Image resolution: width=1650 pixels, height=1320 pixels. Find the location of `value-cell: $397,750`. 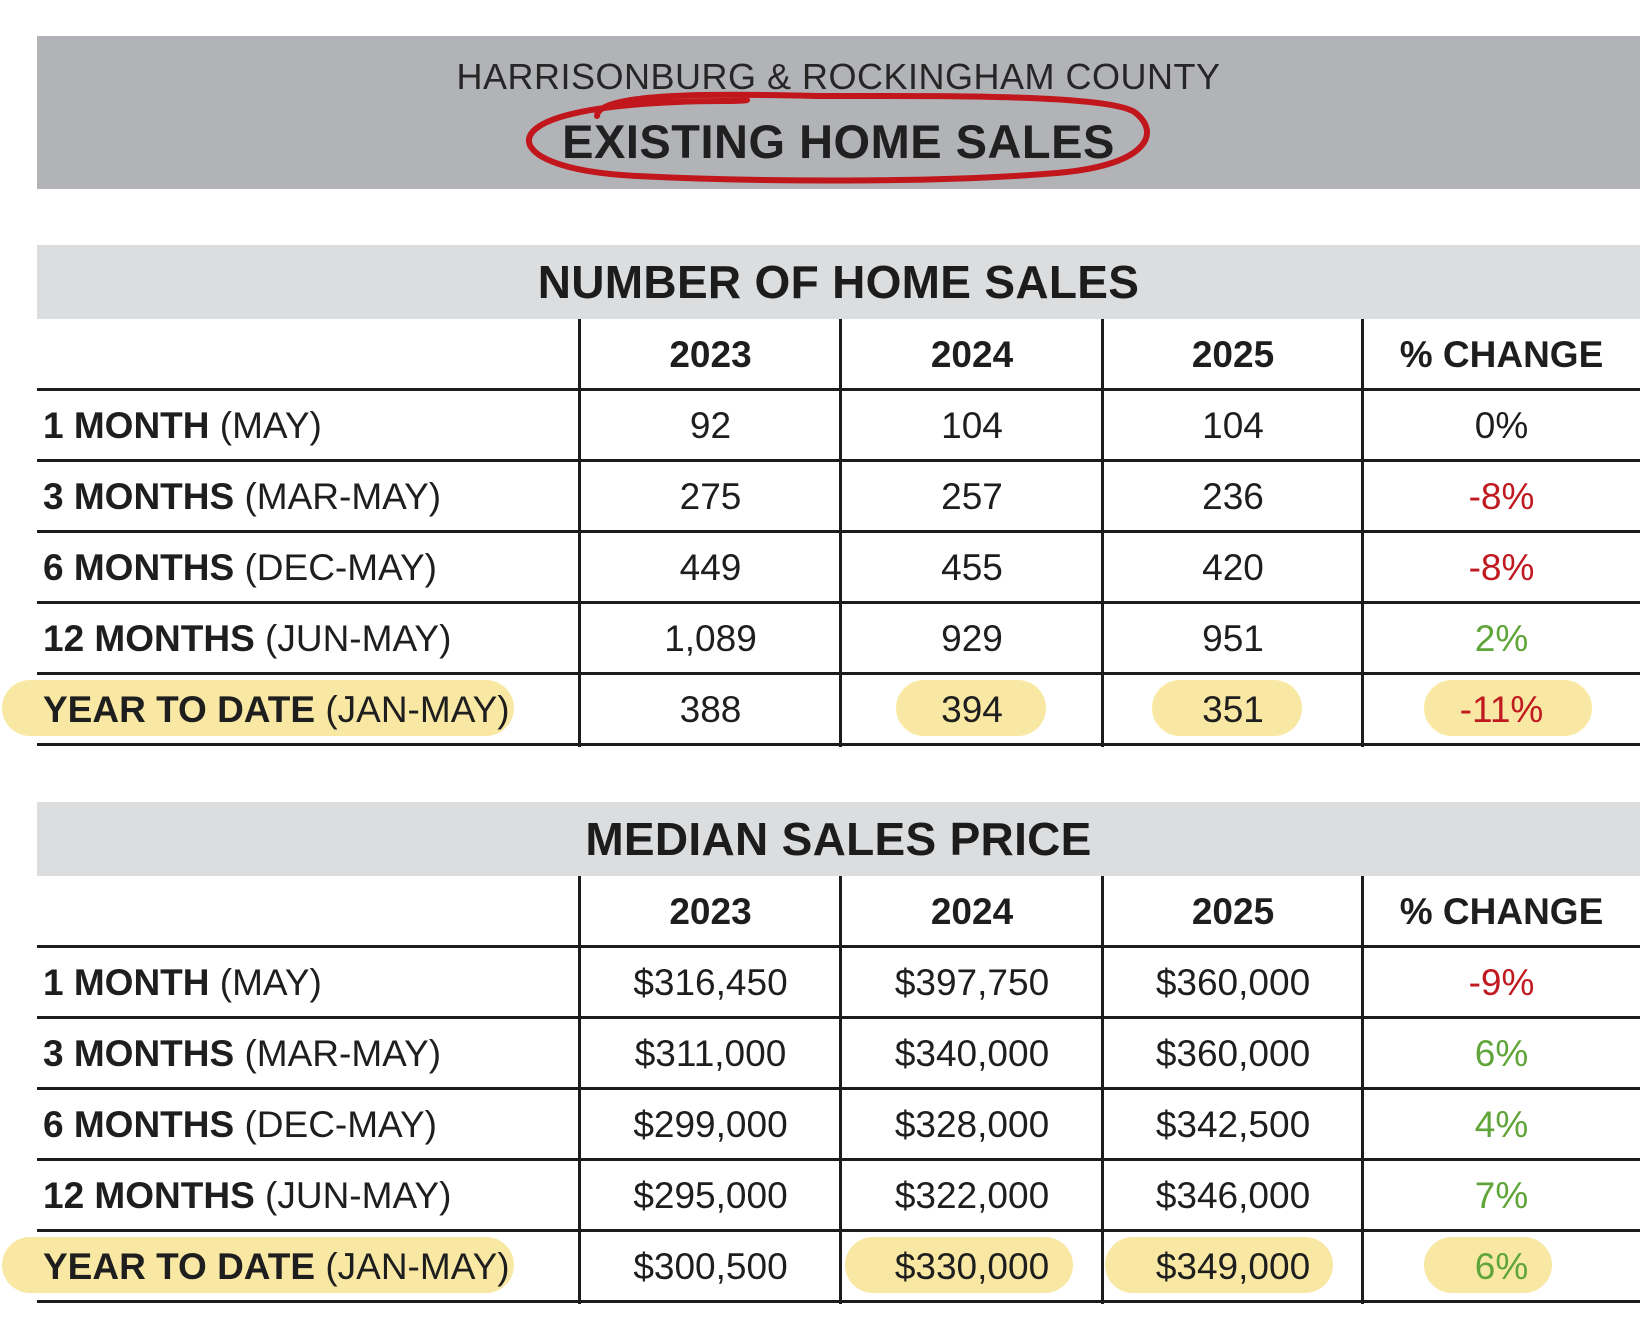

value-cell: $397,750 is located at coordinates (972, 982).